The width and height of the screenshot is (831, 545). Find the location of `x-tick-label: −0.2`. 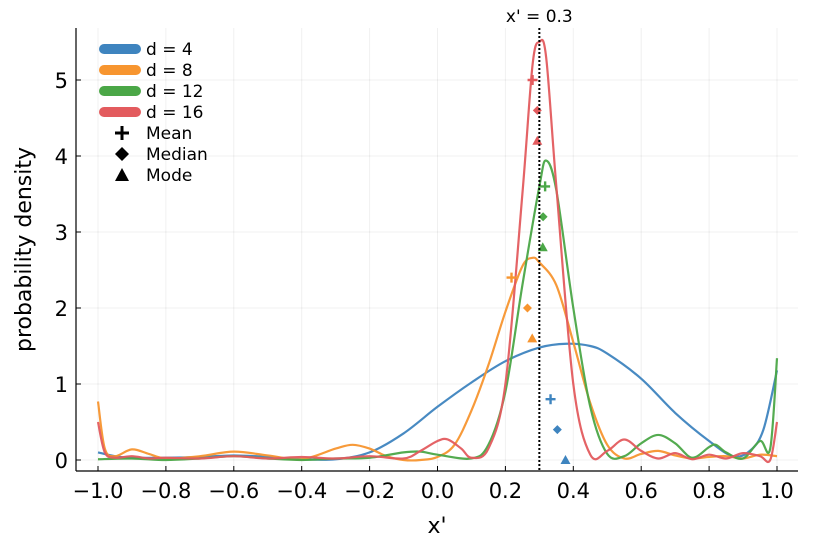

x-tick-label: −0.2 is located at coordinates (369, 491).